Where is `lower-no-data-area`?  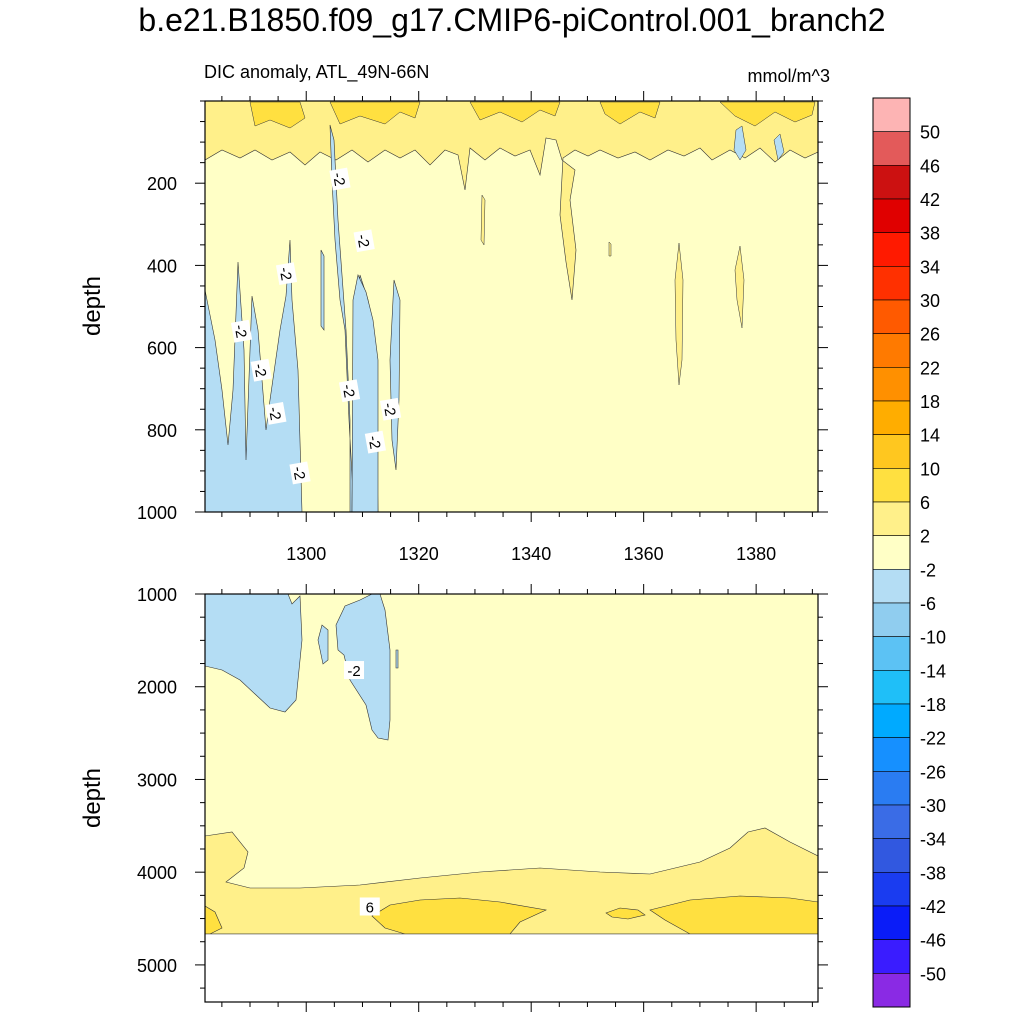
lower-no-data-area is located at coordinates (511, 968).